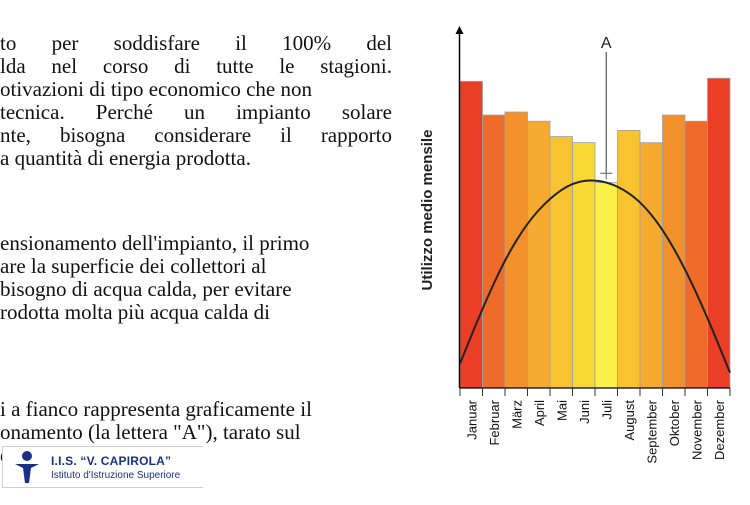  Describe the element at coordinates (471, 419) in the screenshot. I see `x-tick-label: Januar` at that location.